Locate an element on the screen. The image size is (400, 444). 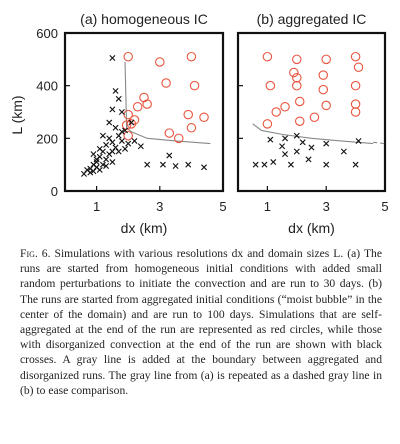
y-tick-label: 200 is located at coordinates (47, 138).